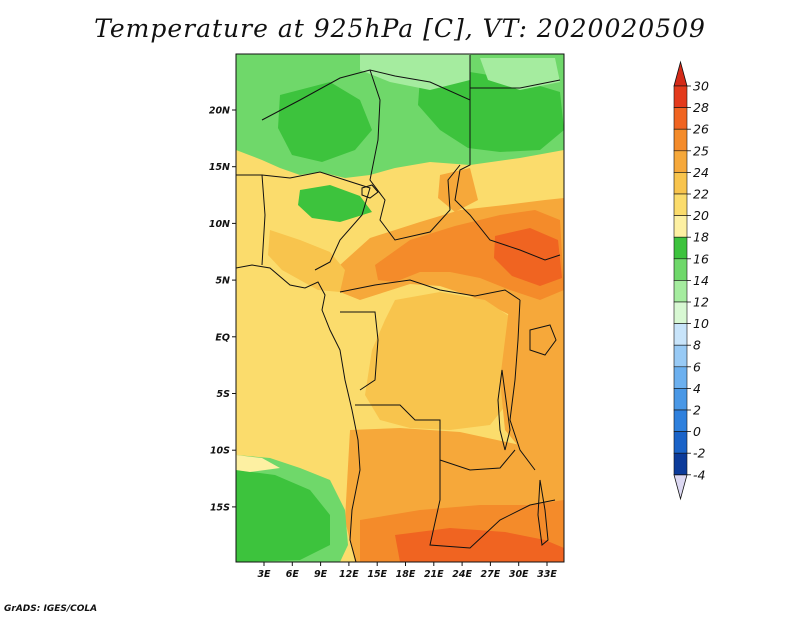  Describe the element at coordinates (306, 261) in the screenshot. I see `gulf-warm` at that location.